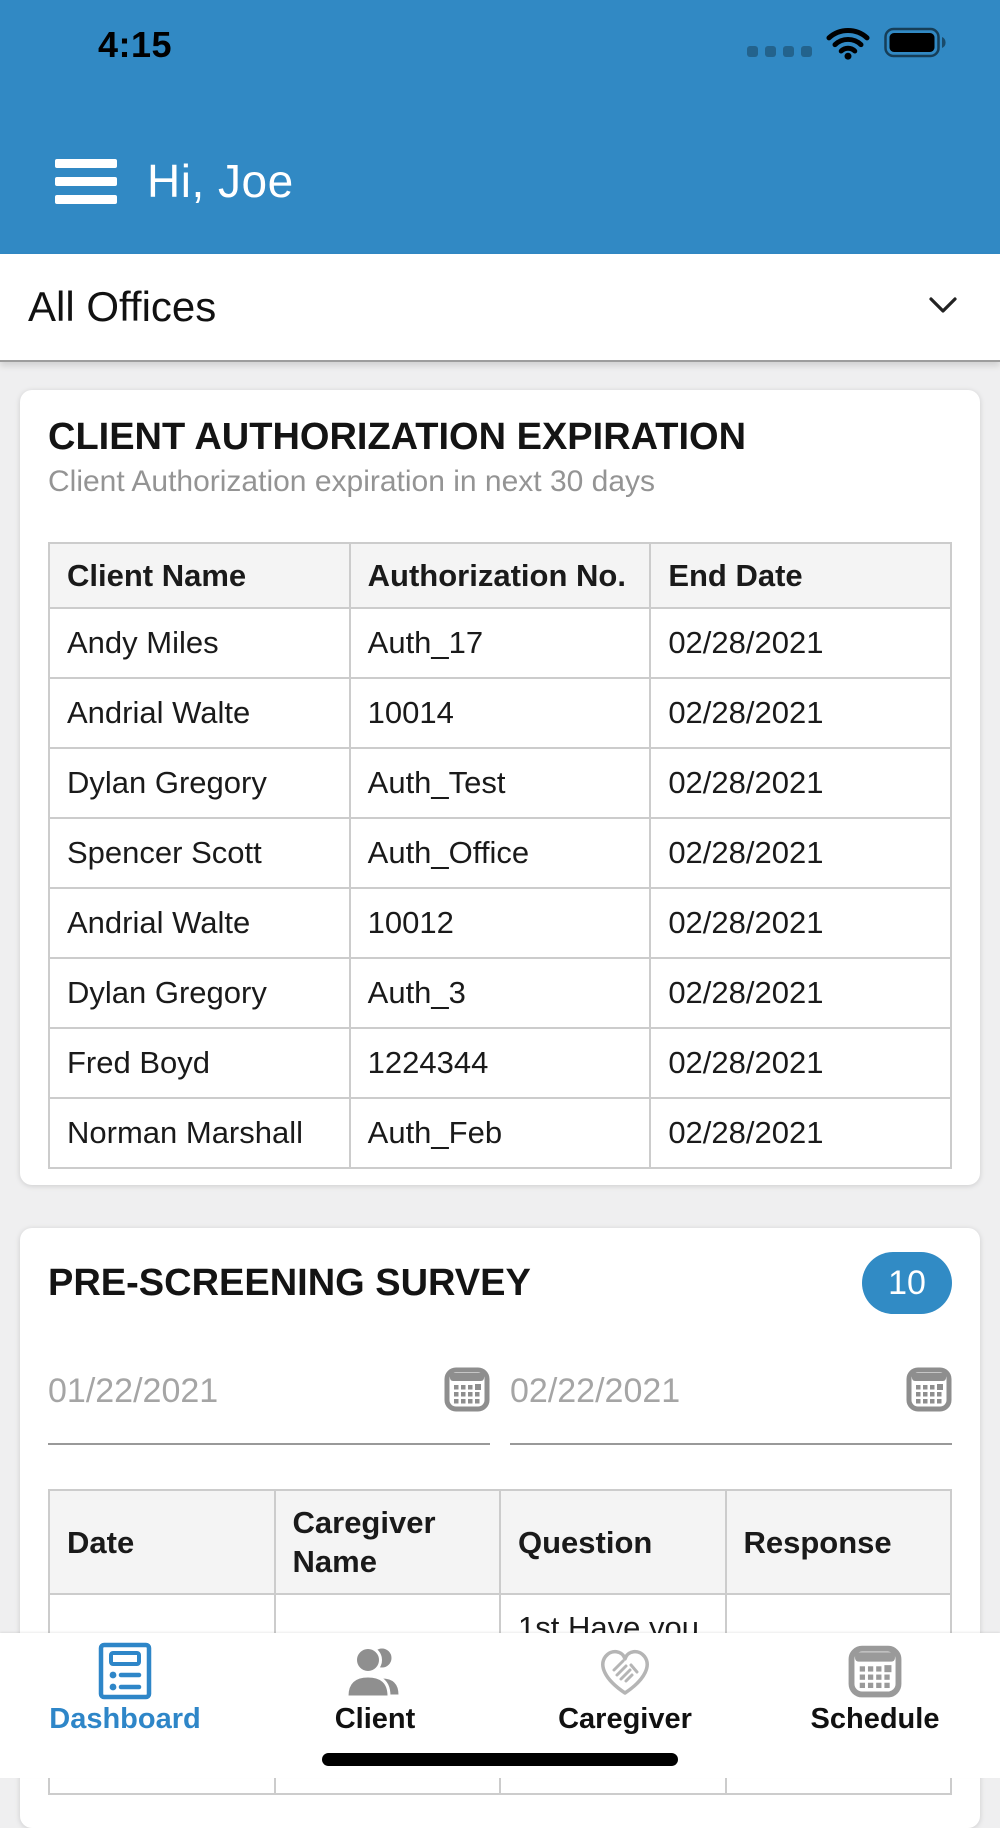 This screenshot has width=1000, height=1828. I want to click on column-header: Authorization No., so click(500, 575).